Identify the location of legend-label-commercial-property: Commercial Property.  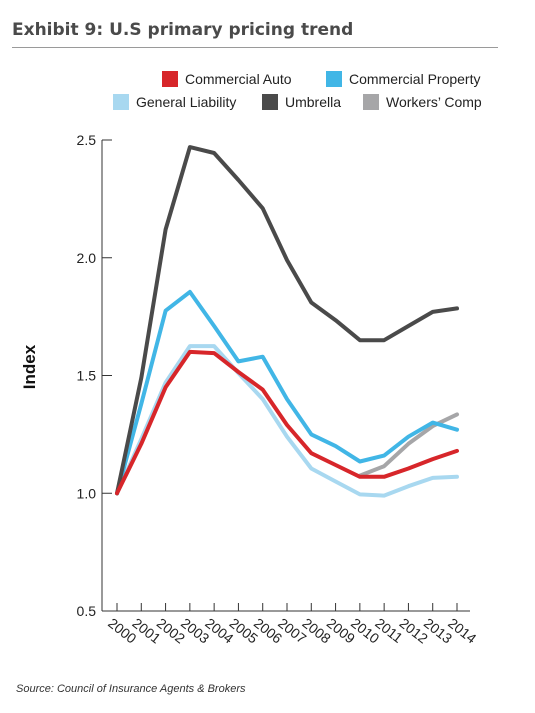
(414, 79).